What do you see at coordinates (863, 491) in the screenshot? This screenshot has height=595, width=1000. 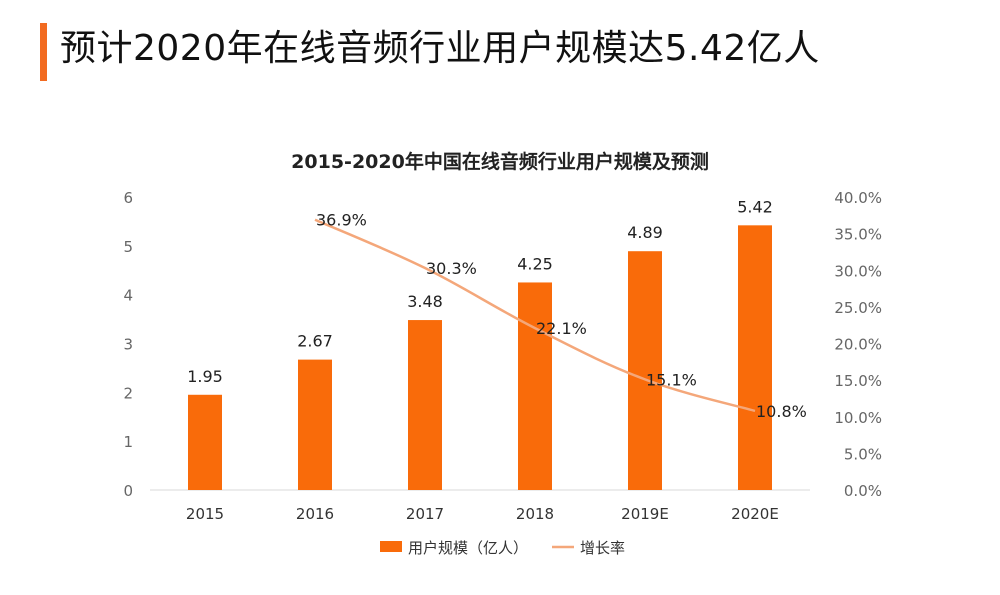 I see `y-right-tick-label: 0.0%` at bounding box center [863, 491].